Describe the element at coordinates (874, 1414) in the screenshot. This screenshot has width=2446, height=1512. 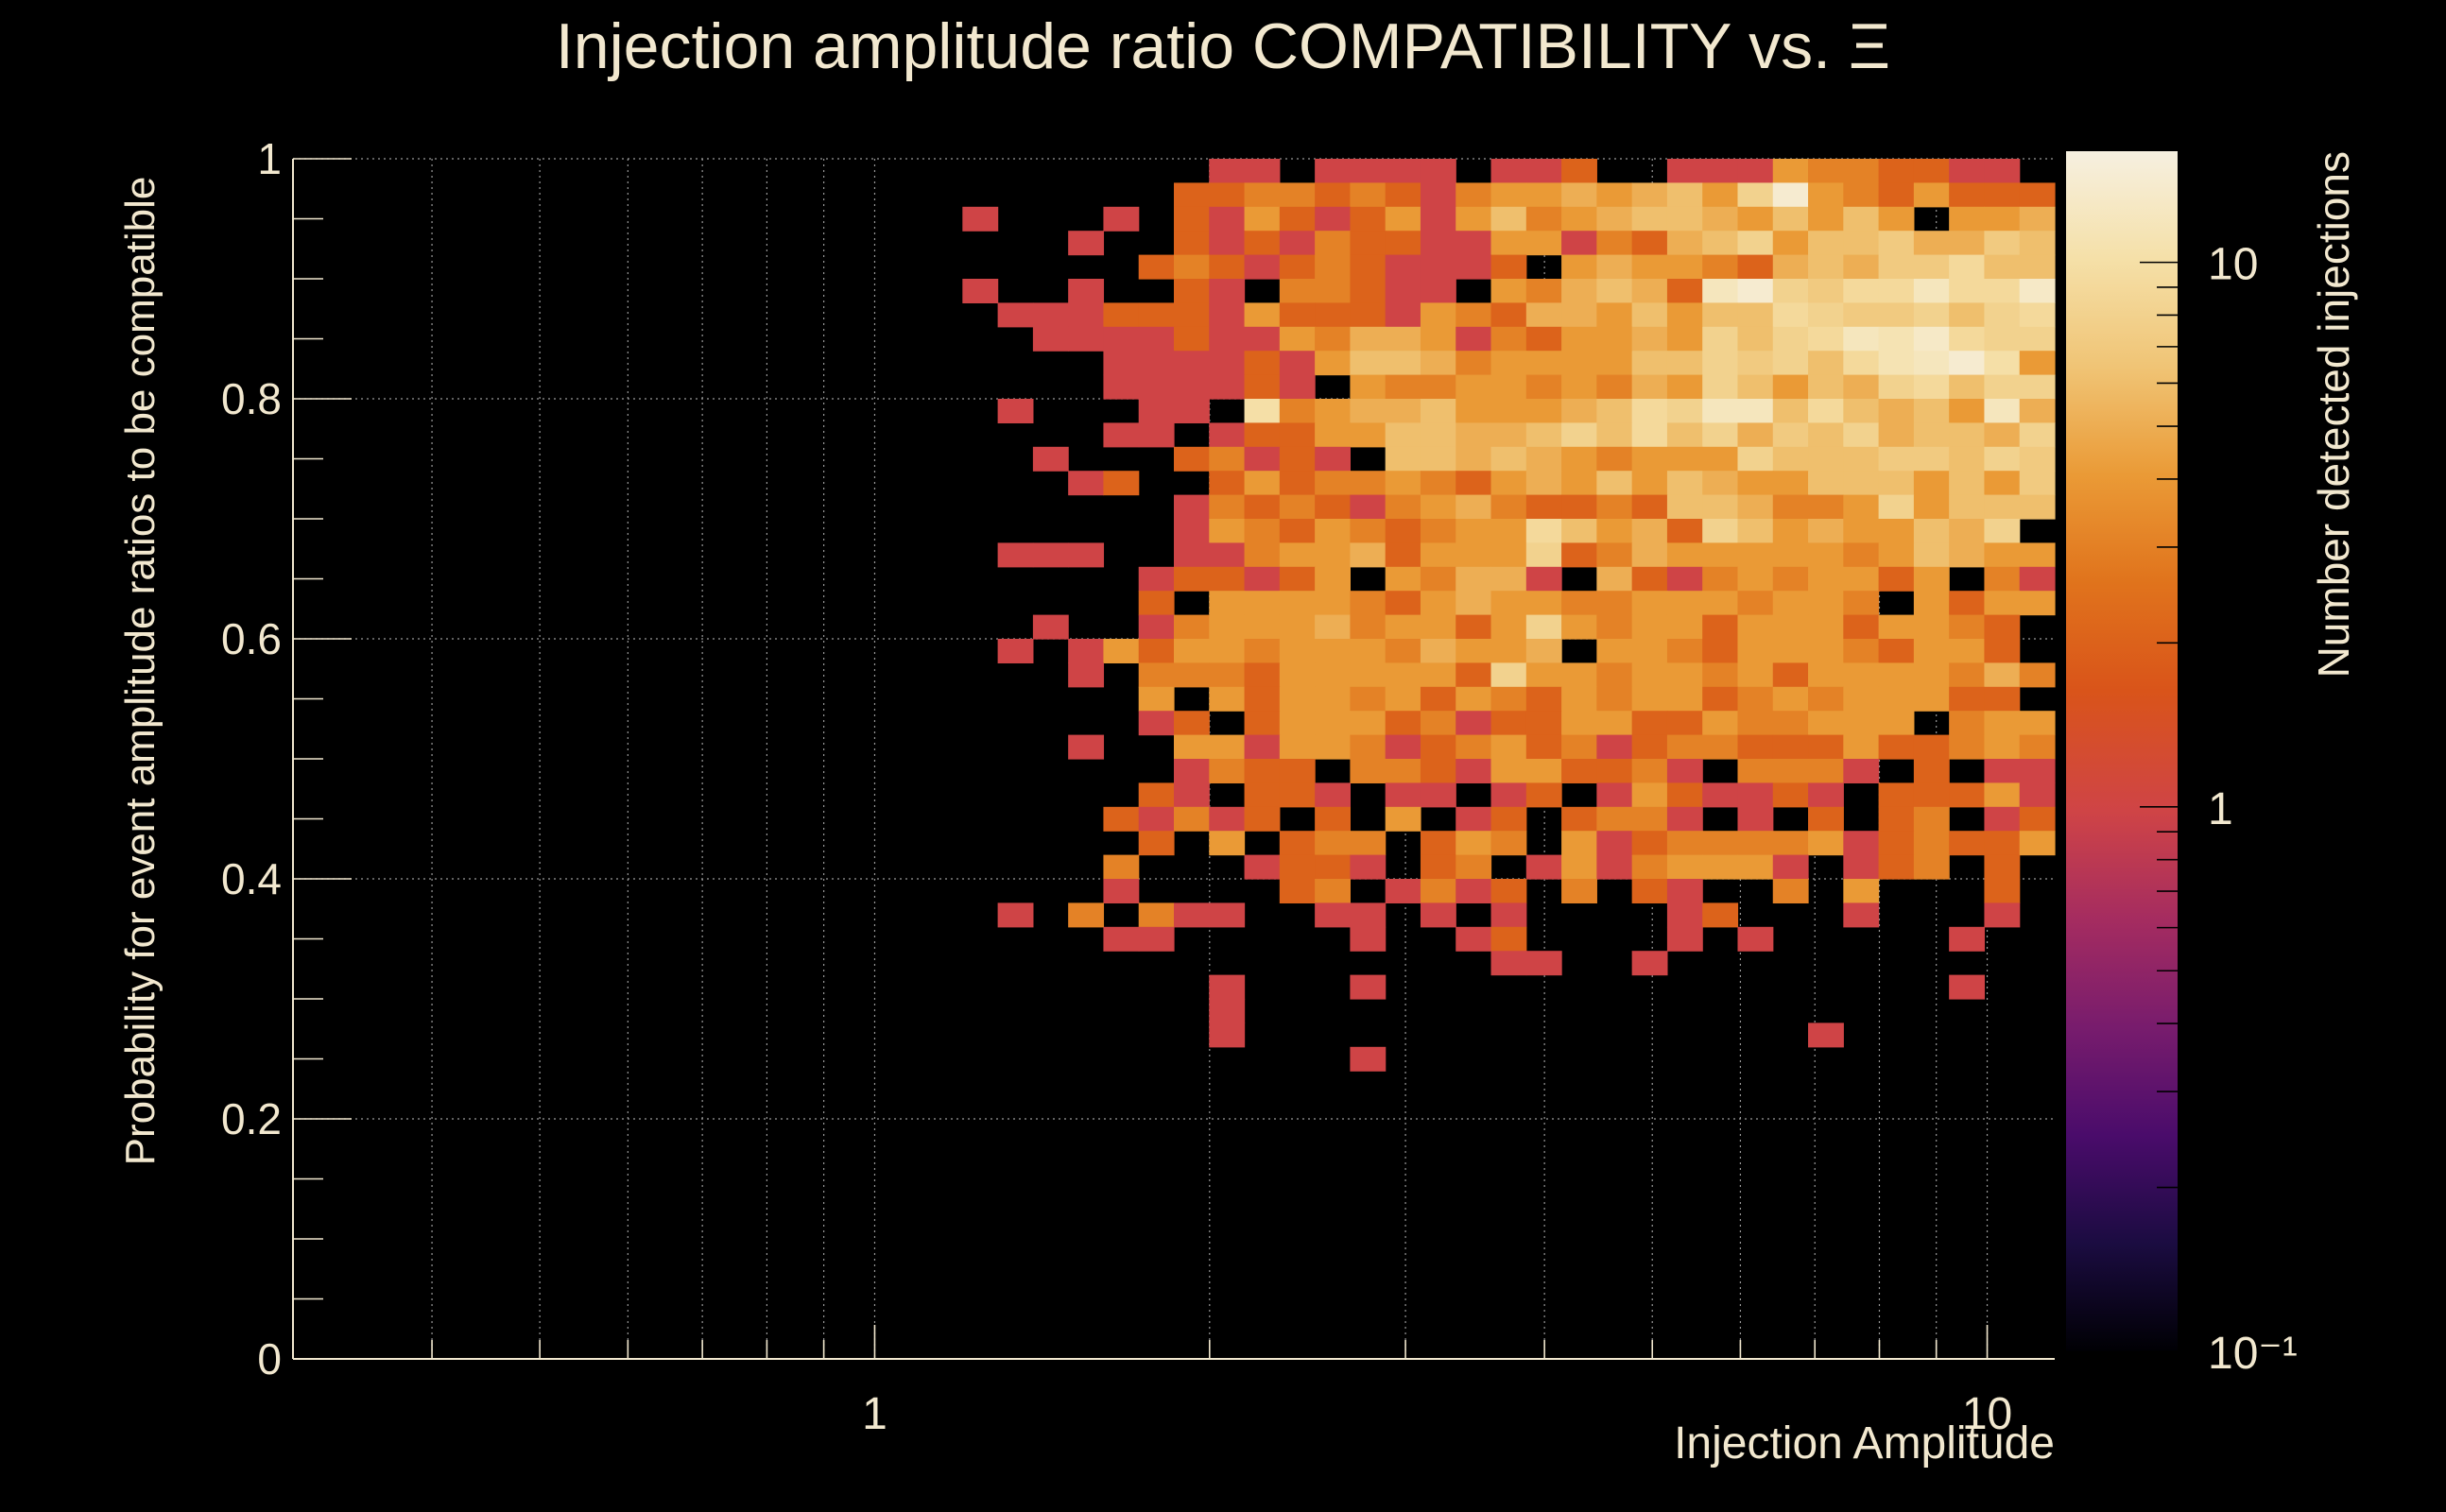
I see `x-tick-label: 1` at that location.